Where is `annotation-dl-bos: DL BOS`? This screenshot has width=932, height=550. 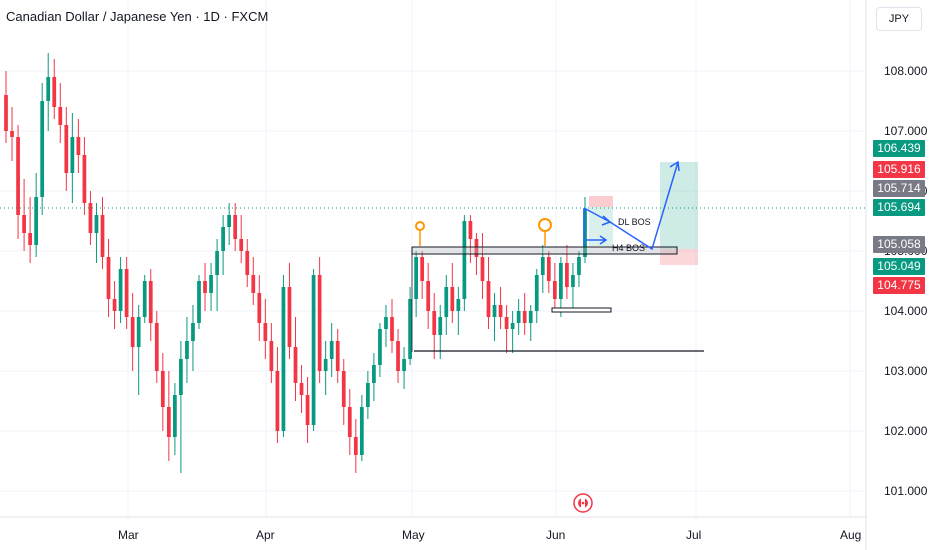
annotation-dl-bos: DL BOS is located at coordinates (634, 222).